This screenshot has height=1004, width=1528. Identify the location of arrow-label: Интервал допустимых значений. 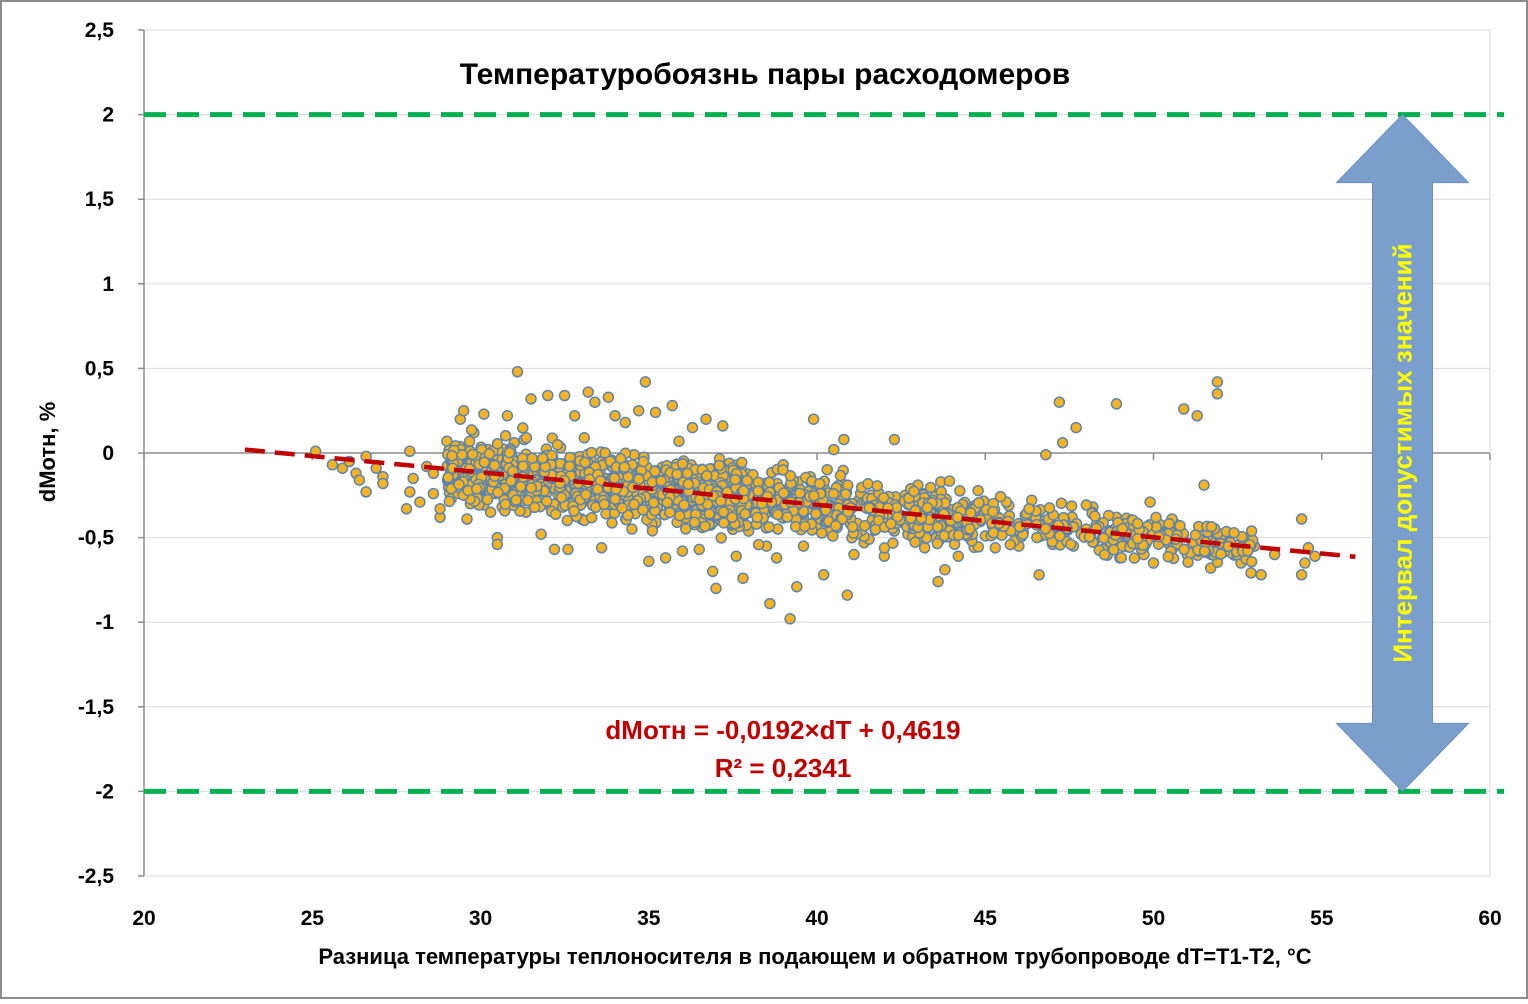
(1403, 452).